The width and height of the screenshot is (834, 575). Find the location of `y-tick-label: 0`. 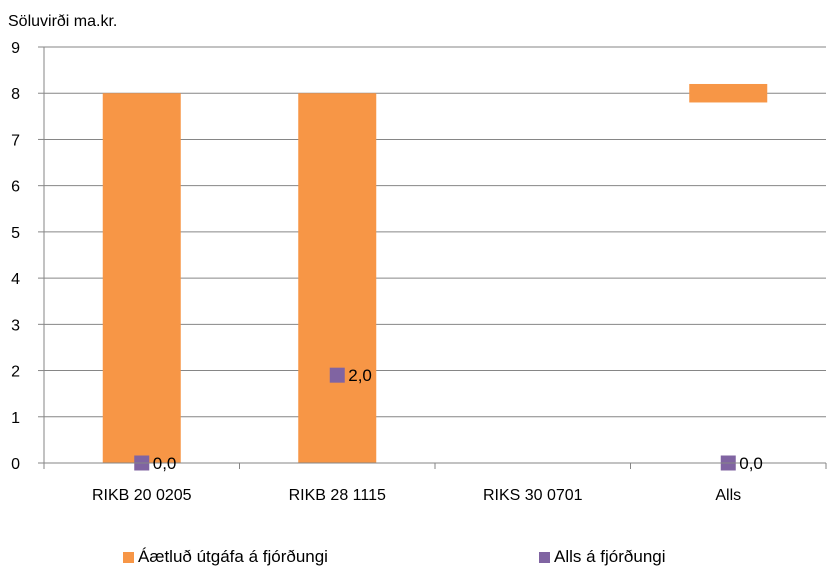

y-tick-label: 0 is located at coordinates (15, 464).